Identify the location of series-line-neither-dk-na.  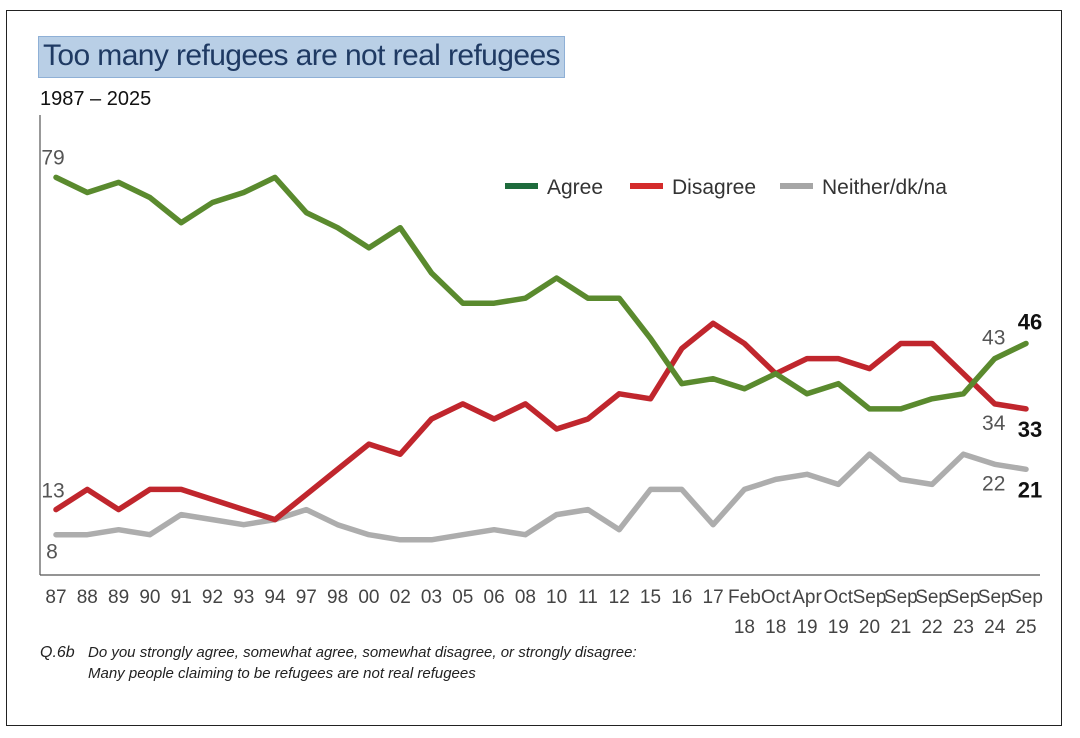
(541, 497).